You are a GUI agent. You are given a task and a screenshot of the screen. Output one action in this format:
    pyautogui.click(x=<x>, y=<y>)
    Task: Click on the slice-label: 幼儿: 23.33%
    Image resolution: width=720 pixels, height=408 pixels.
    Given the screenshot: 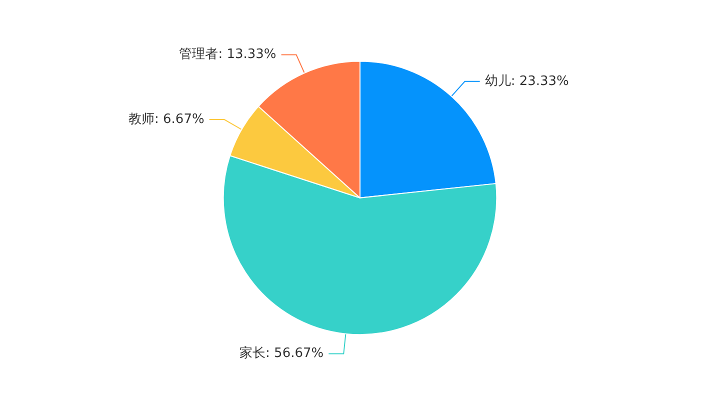 What is the action you would take?
    pyautogui.click(x=526, y=81)
    